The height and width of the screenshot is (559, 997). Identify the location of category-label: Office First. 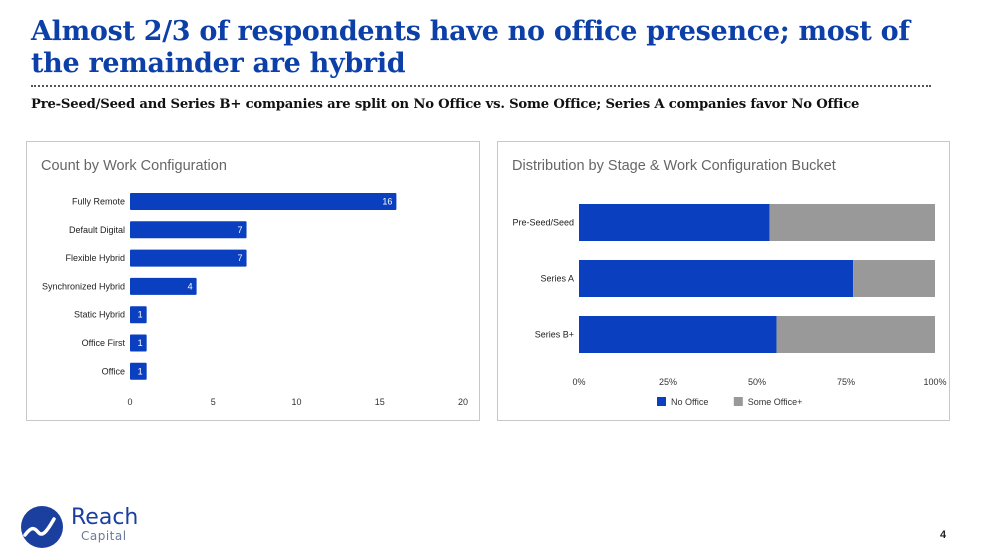
(104, 343).